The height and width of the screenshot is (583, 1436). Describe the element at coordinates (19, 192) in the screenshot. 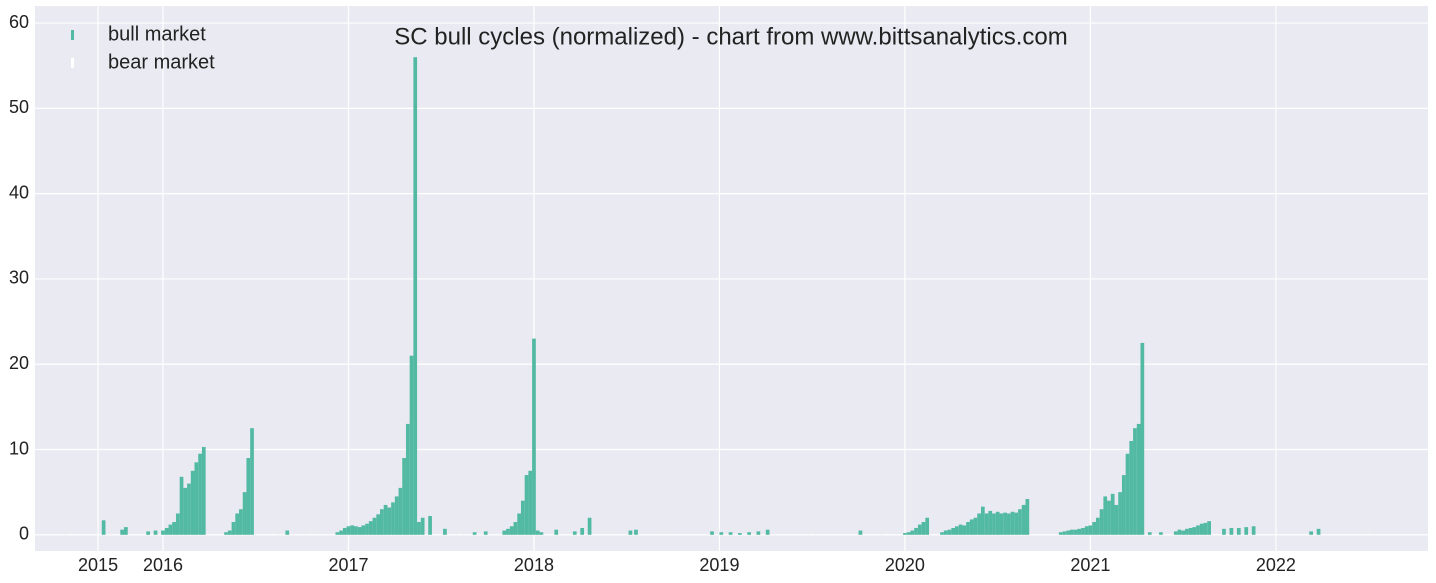

I see `y-tick-label: 40` at that location.